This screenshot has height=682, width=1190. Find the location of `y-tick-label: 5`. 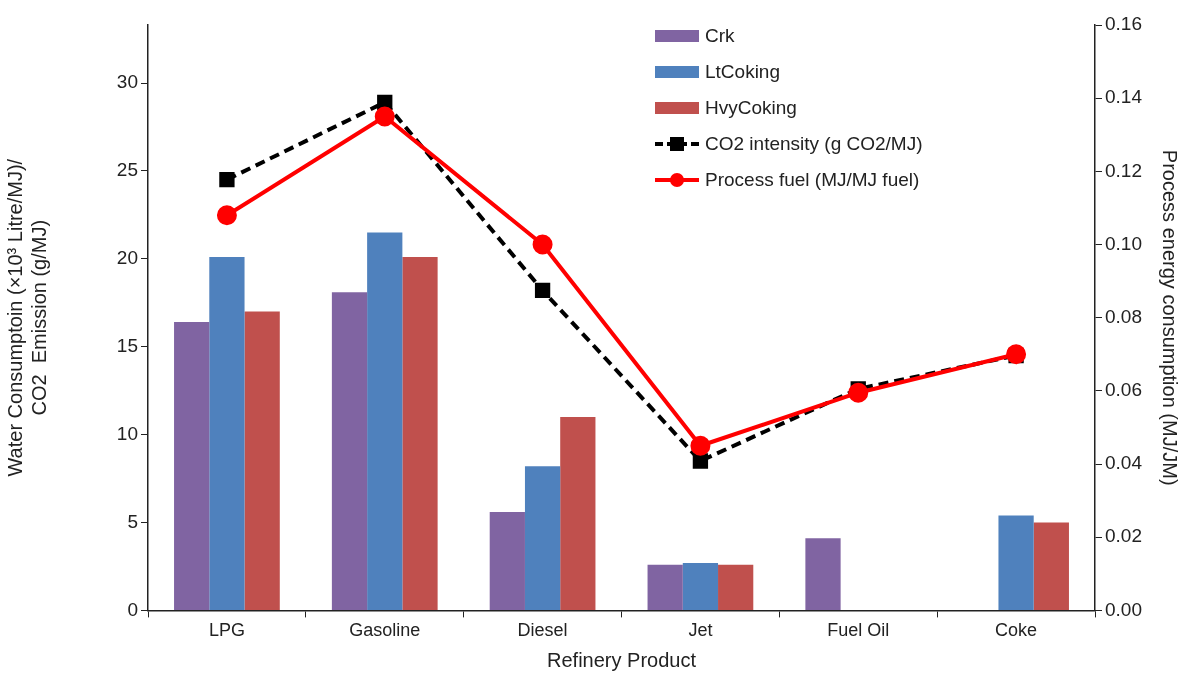

y-tick-label: 5 is located at coordinates (132, 521).